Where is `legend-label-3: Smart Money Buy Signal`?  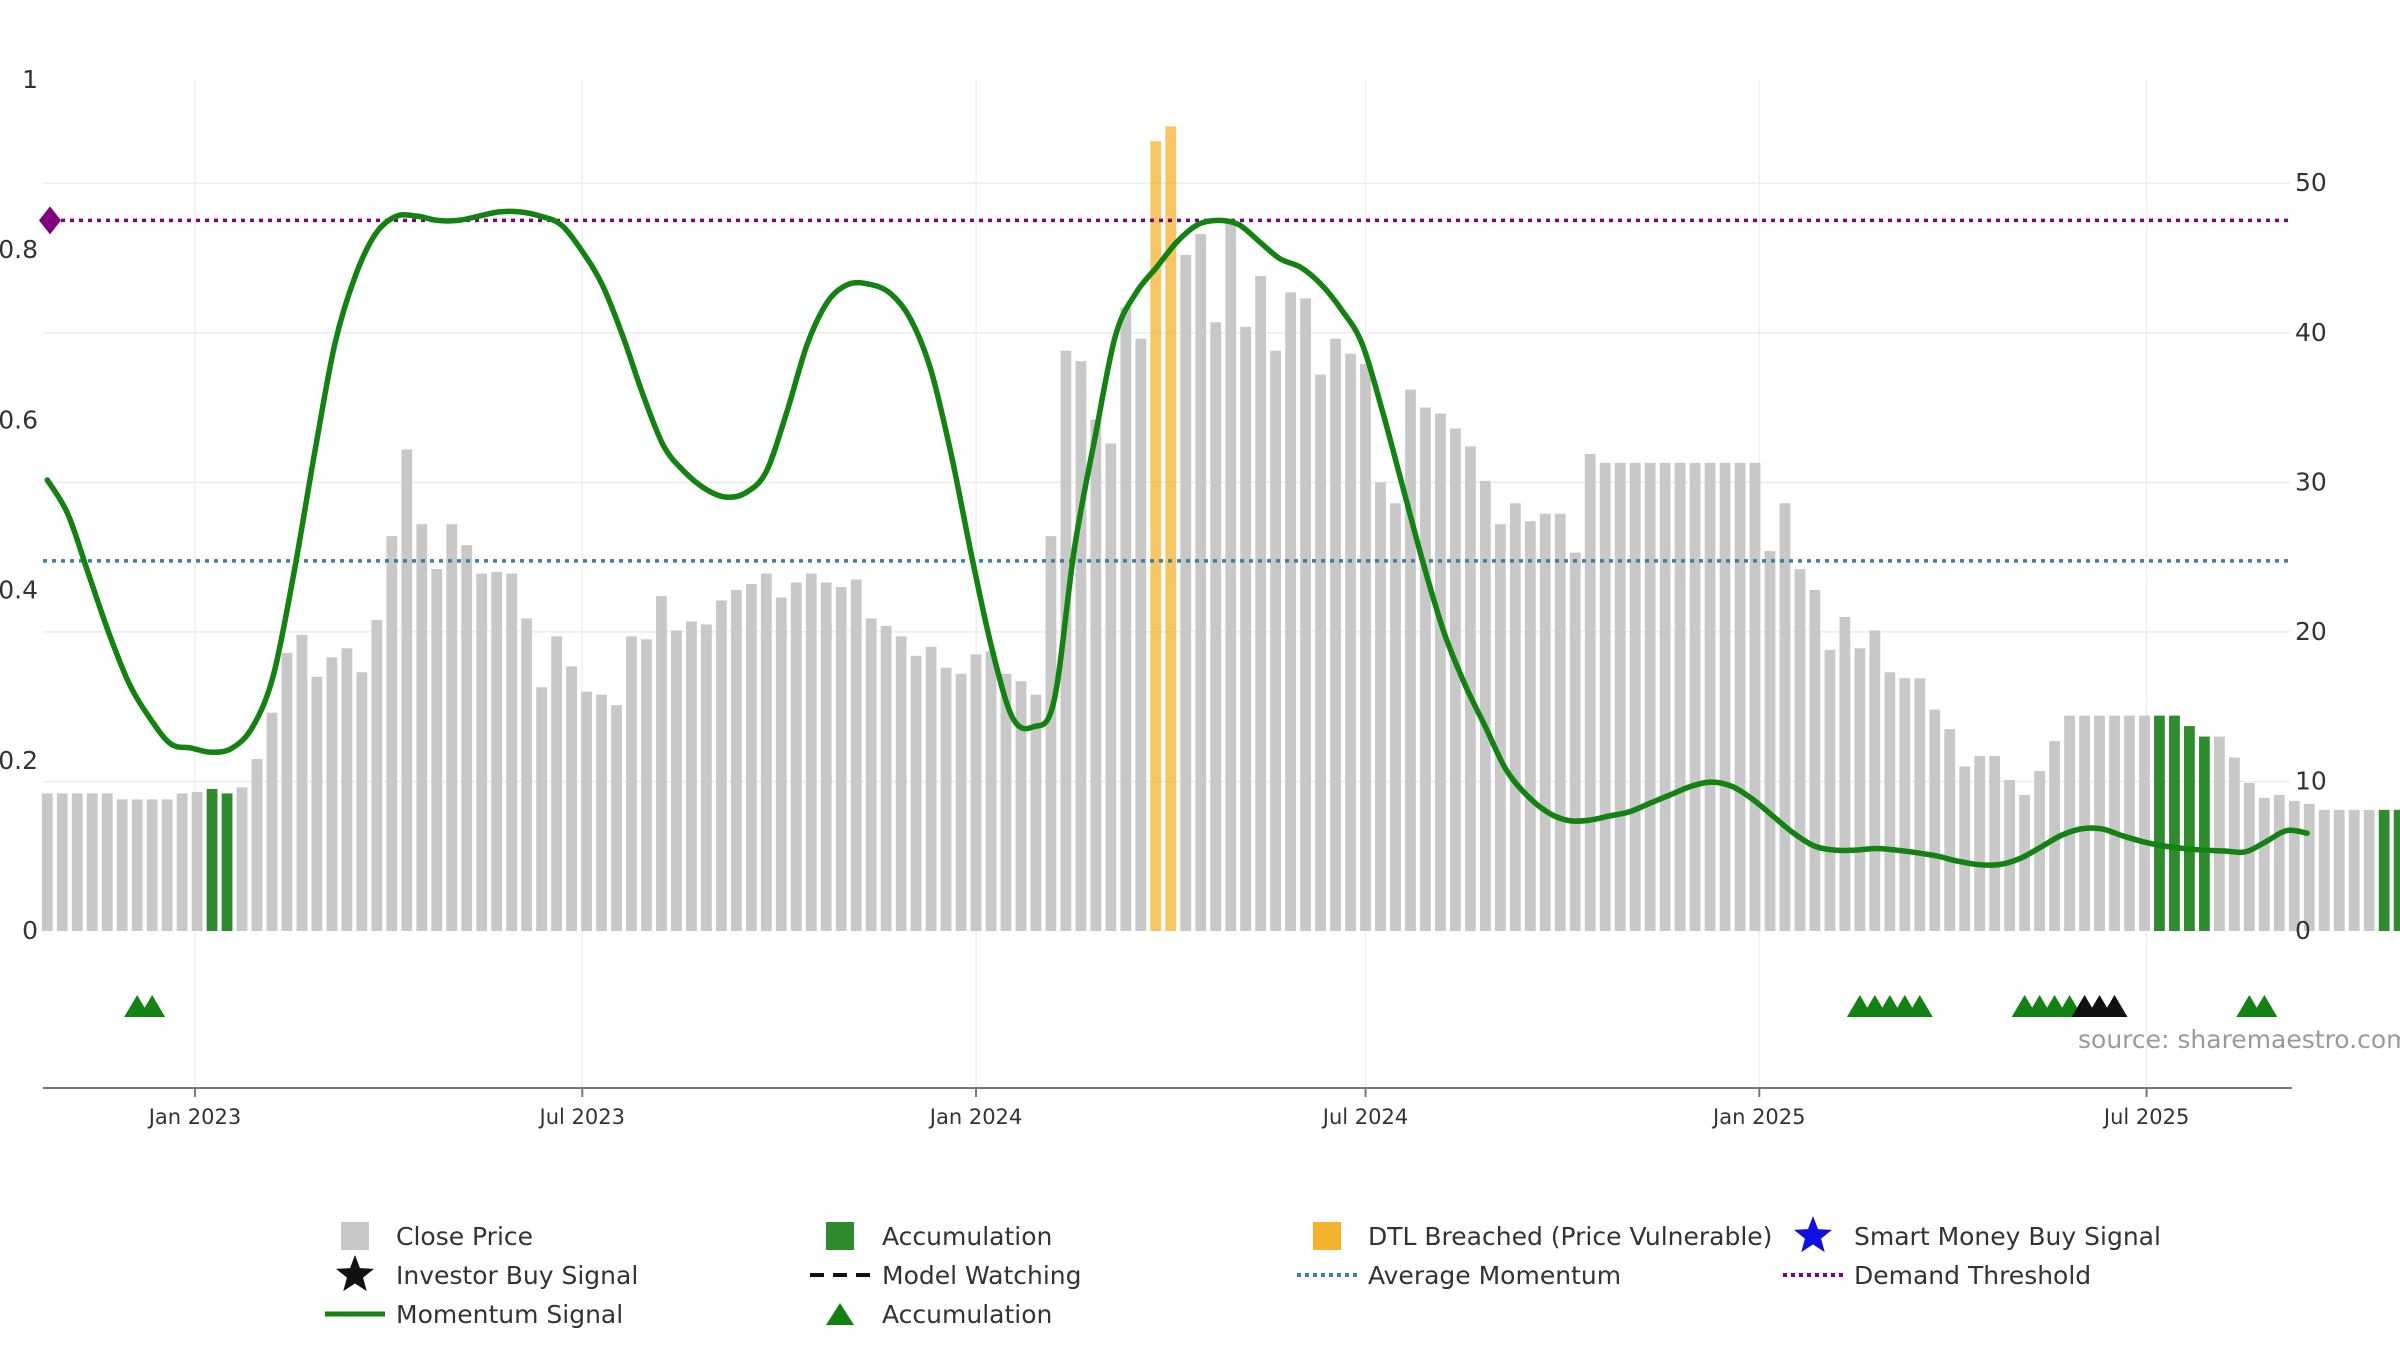 legend-label-3: Smart Money Buy Signal is located at coordinates (2007, 1236).